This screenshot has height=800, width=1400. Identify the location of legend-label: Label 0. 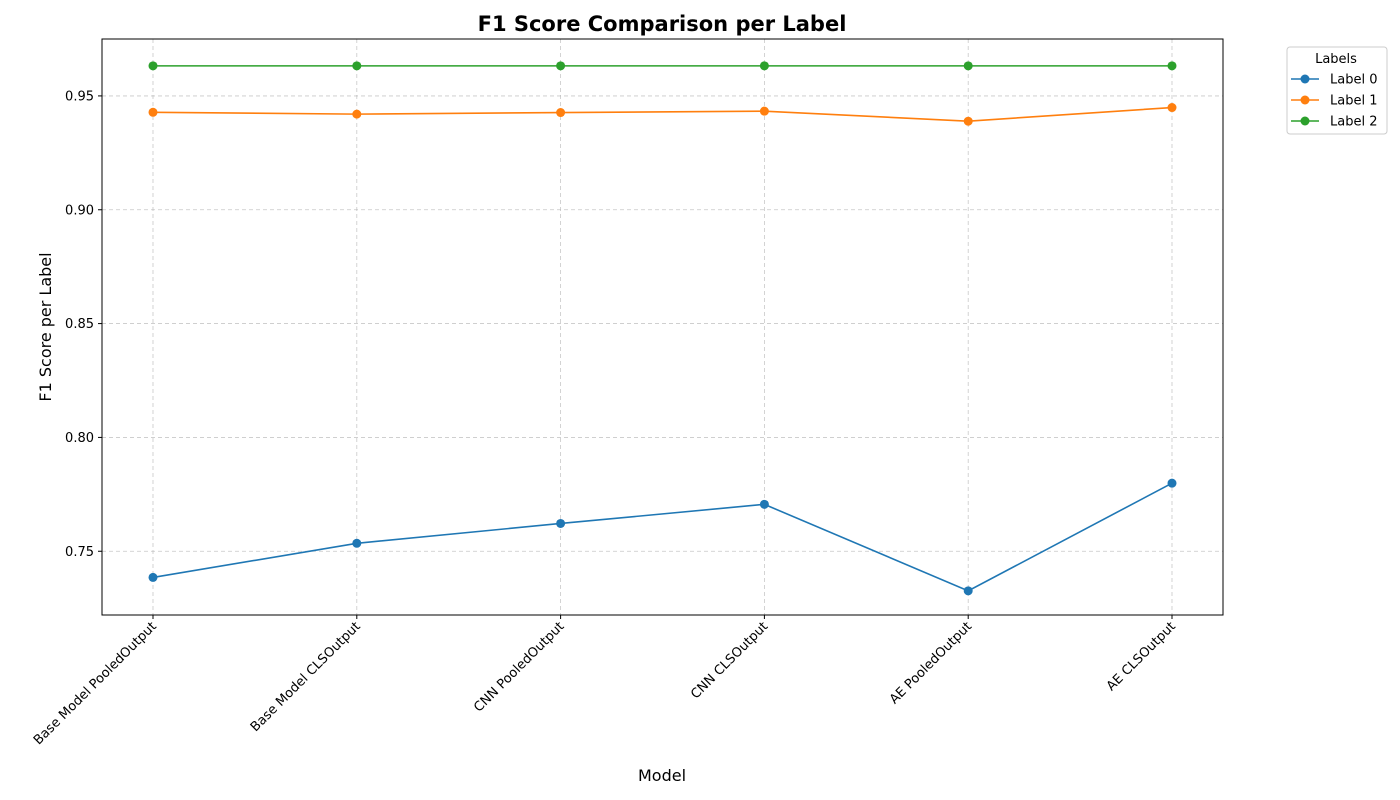
(1353, 80).